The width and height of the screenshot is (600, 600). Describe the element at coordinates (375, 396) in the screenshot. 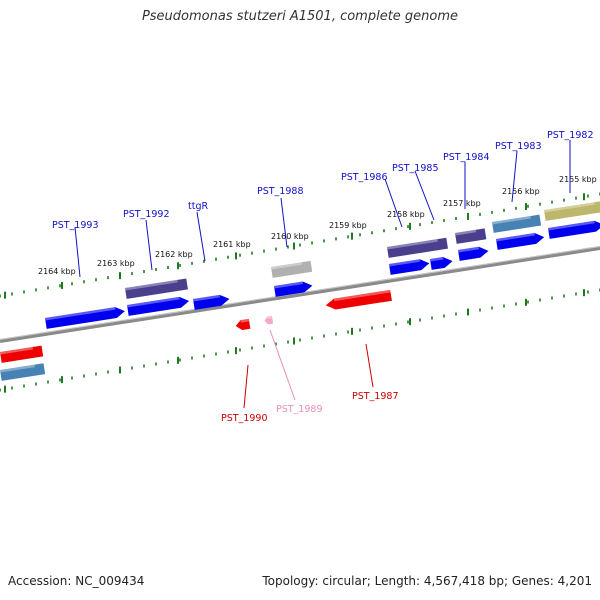

I see `gene-label: PST_1987` at that location.